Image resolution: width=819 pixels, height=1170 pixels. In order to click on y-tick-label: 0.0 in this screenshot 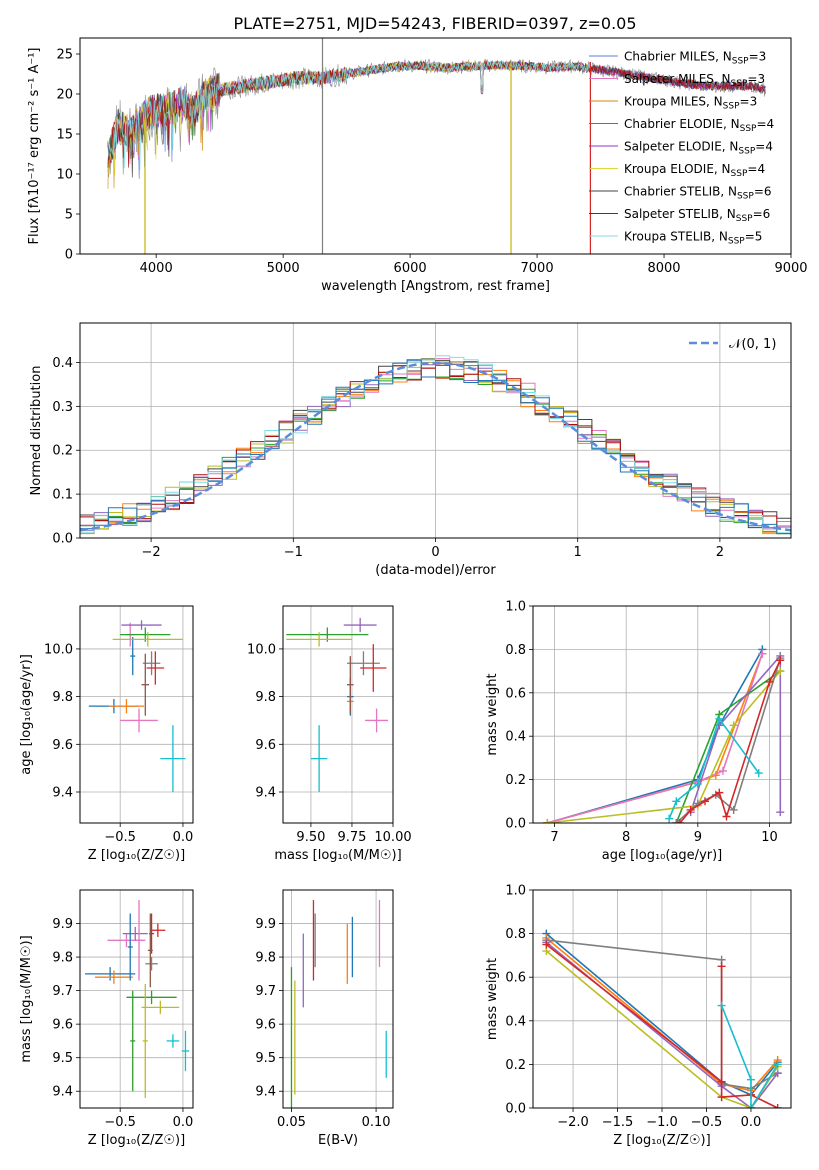, I will do `click(515, 1109)`.